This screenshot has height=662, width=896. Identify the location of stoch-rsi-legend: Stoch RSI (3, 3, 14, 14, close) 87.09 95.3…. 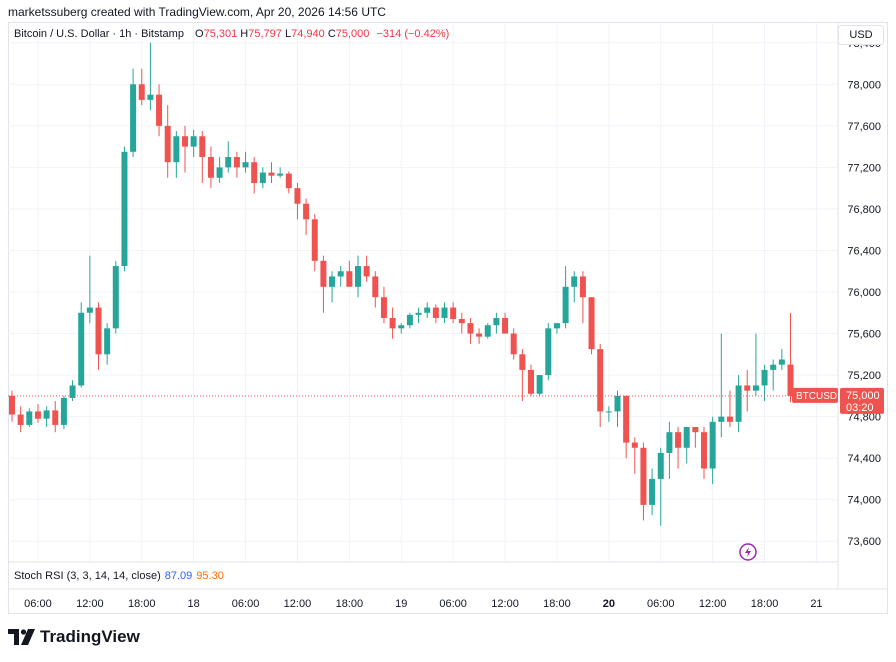
(119, 576).